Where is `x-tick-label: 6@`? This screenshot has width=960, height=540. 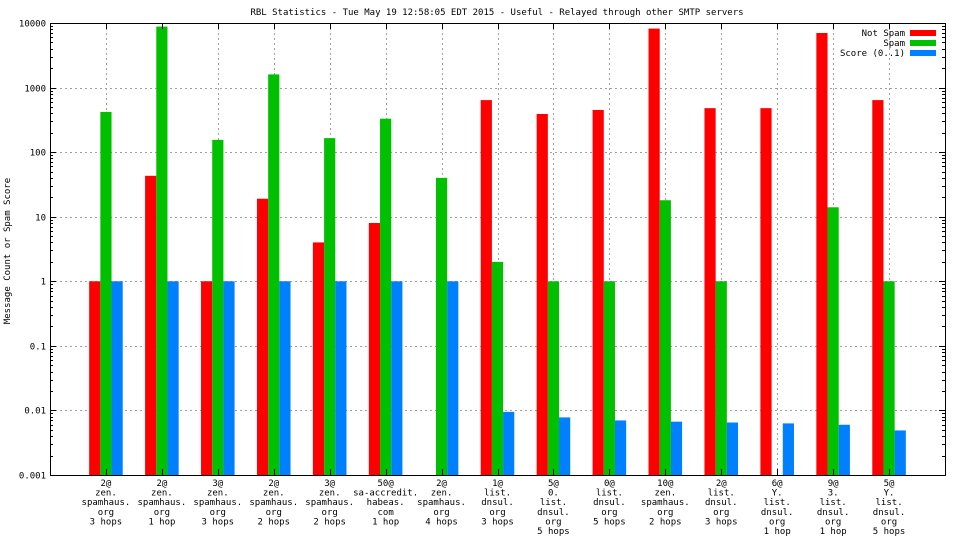 x-tick-label: 6@ is located at coordinates (777, 484).